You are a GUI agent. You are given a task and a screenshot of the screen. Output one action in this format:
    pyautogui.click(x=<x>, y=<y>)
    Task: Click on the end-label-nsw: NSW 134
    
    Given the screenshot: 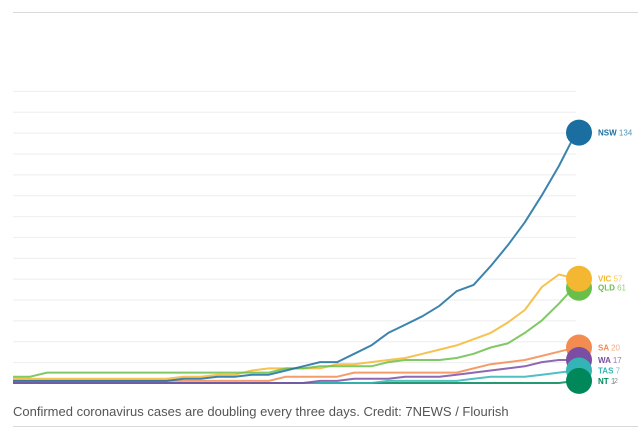 What is the action you would take?
    pyautogui.click(x=615, y=133)
    